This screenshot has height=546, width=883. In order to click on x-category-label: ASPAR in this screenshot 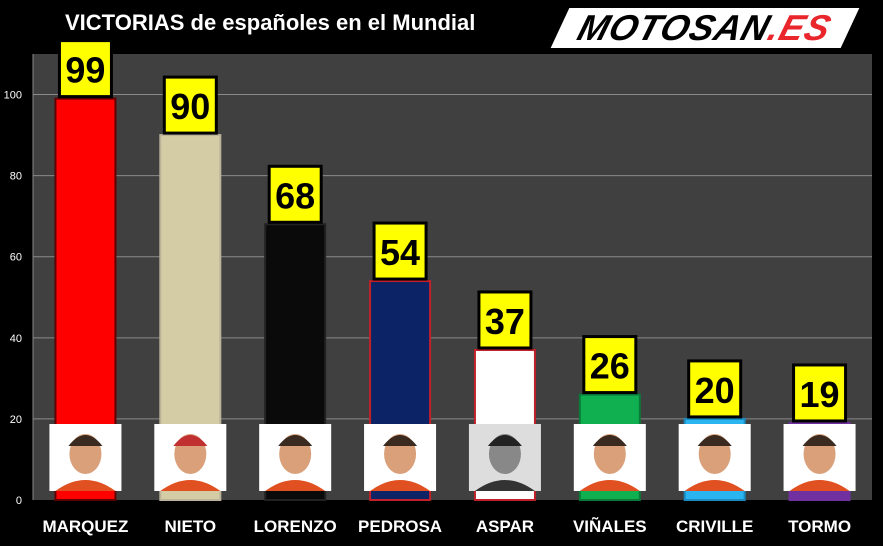, I will do `click(505, 526)`.